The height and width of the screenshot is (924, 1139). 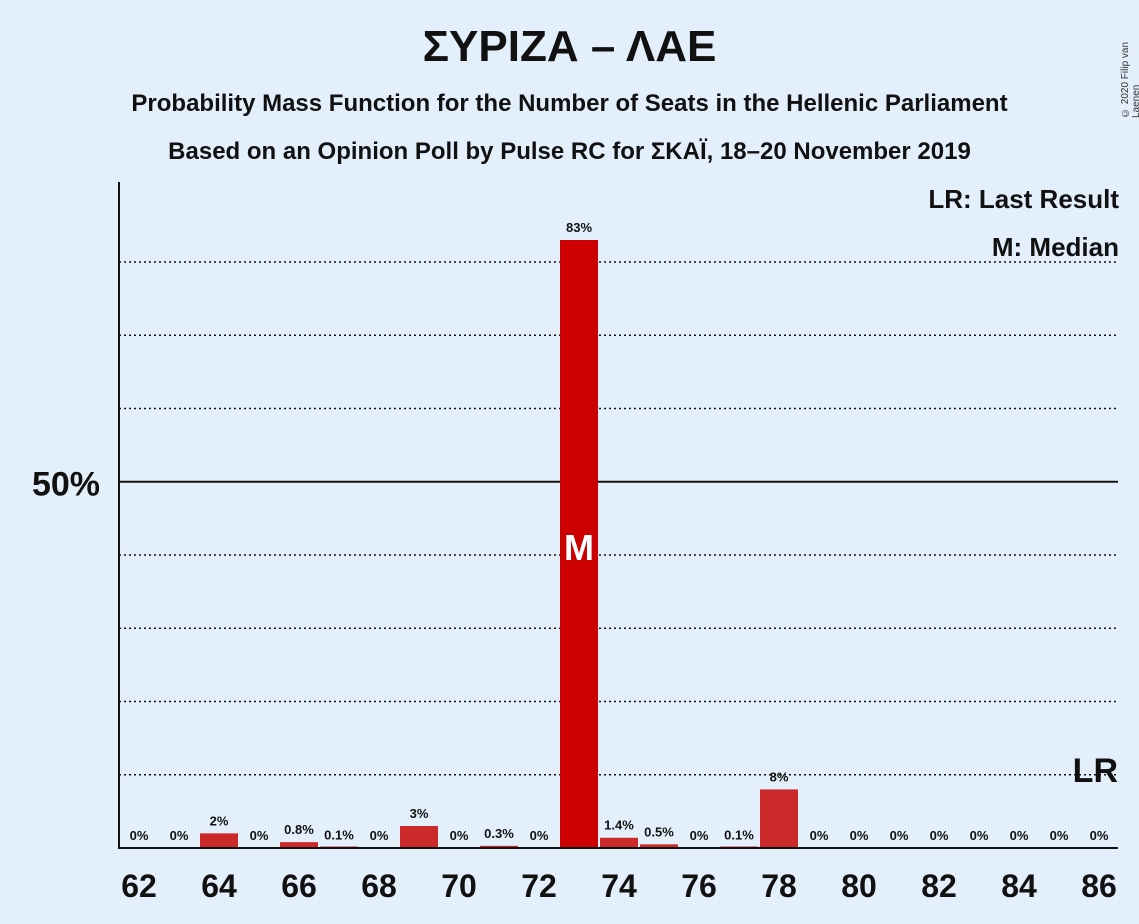 I want to click on data-label-seat-63: 0%, so click(x=179, y=835).